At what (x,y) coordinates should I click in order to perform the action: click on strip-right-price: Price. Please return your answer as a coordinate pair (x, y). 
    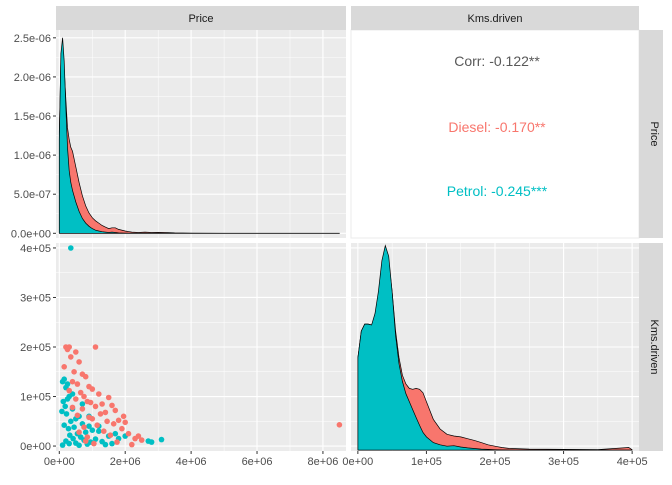
    Looking at the image, I should click on (654, 133).